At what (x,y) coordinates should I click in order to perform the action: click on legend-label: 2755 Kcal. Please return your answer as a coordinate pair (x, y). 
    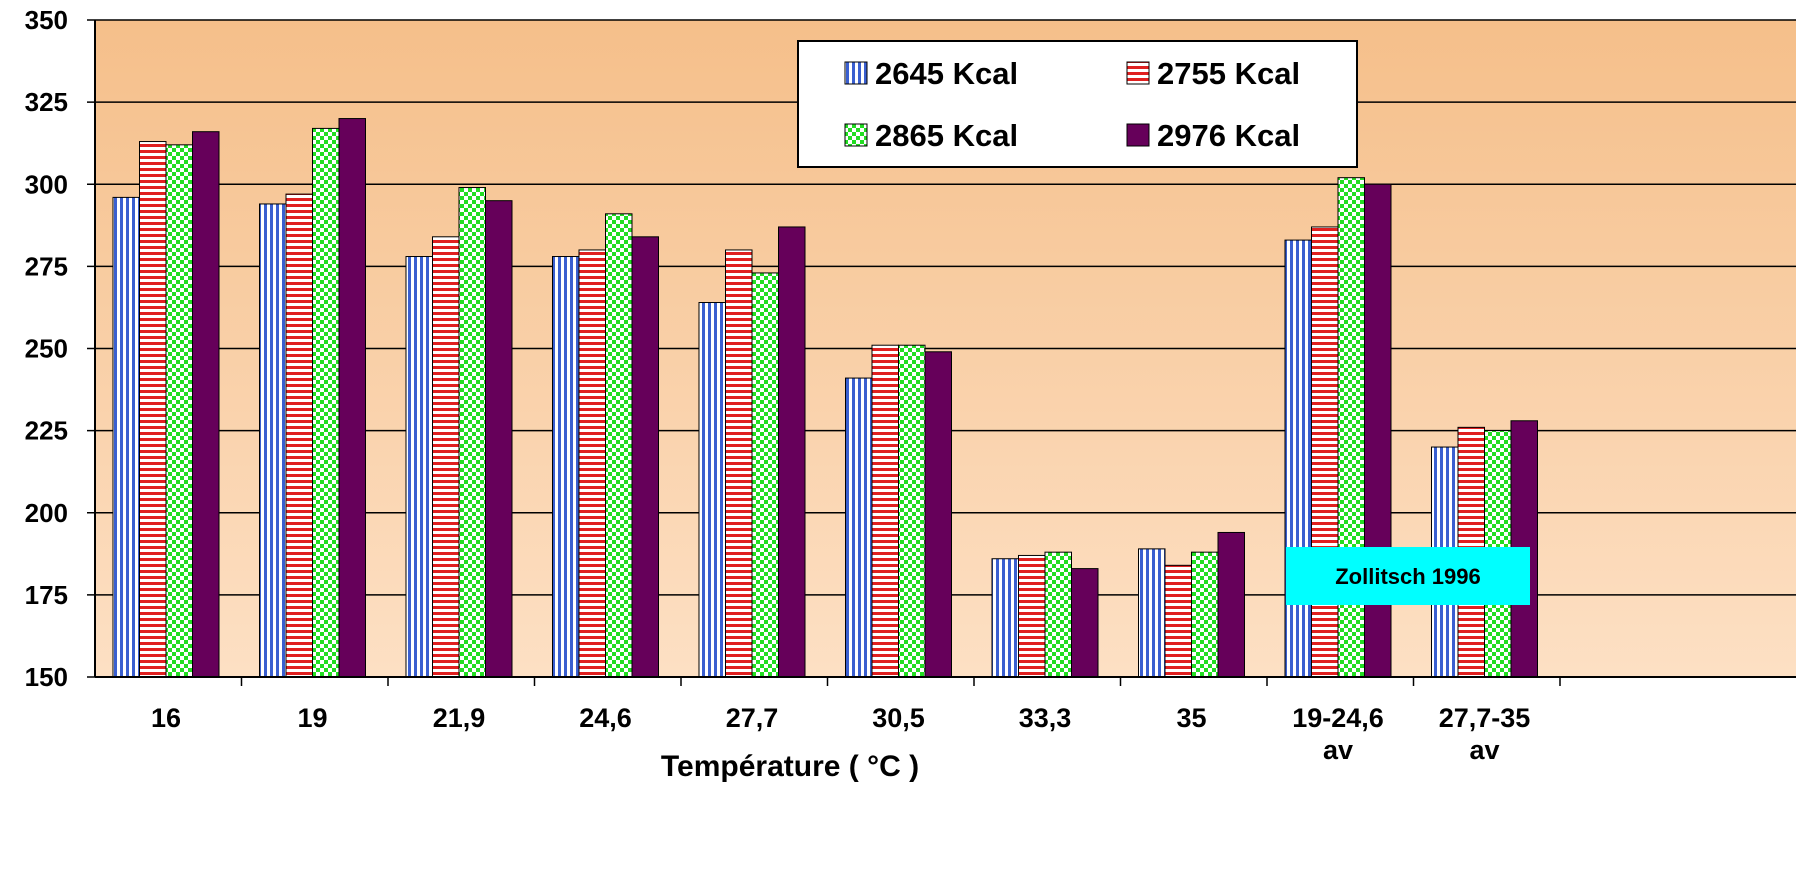
    Looking at the image, I should click on (1228, 73).